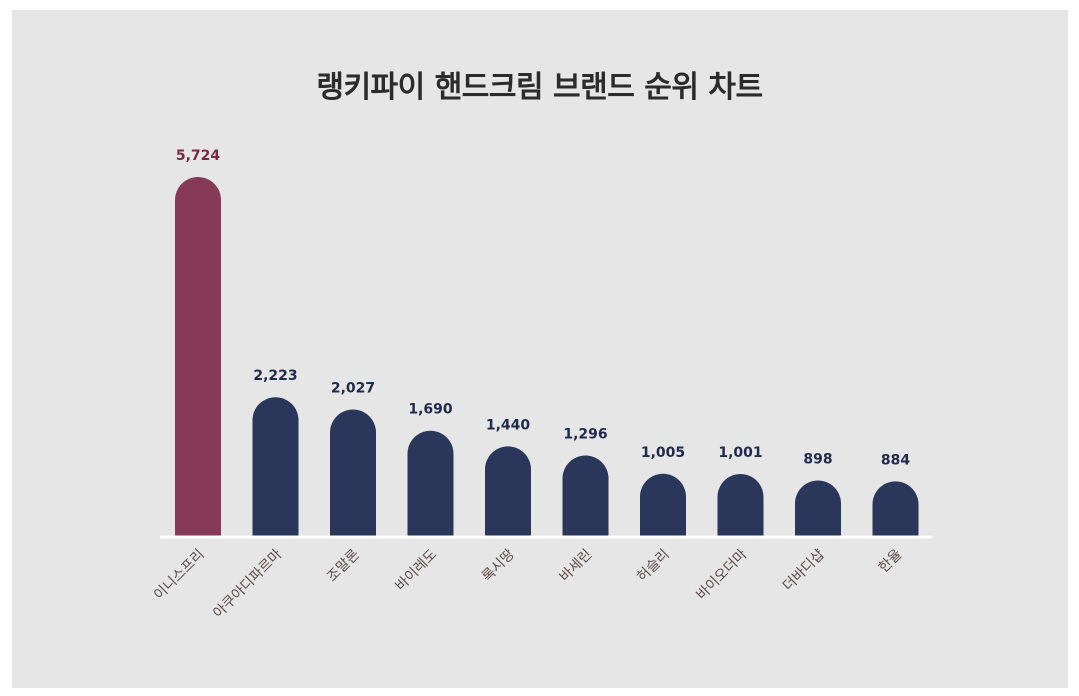 The width and height of the screenshot is (1079, 696). Describe the element at coordinates (275, 467) in the screenshot. I see `bar-아쿠아디파르마` at that location.